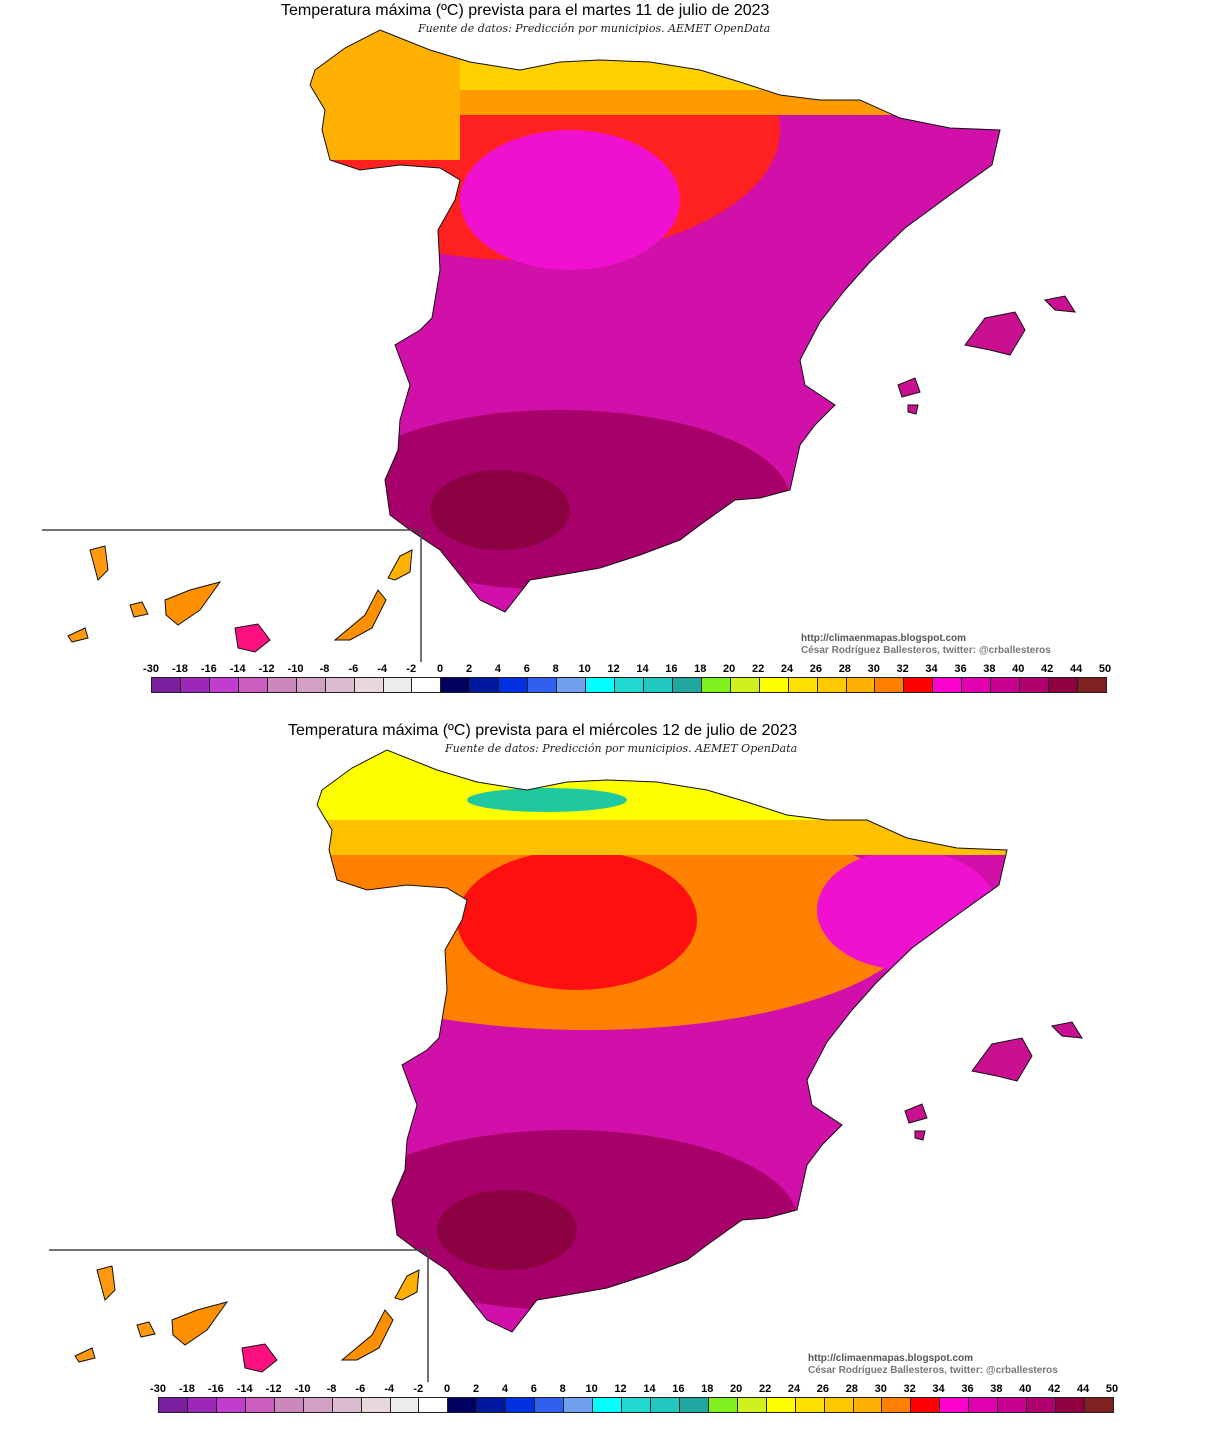 The width and height of the screenshot is (1211, 1430). What do you see at coordinates (179, 669) in the screenshot?
I see `legend-label: -18` at bounding box center [179, 669].